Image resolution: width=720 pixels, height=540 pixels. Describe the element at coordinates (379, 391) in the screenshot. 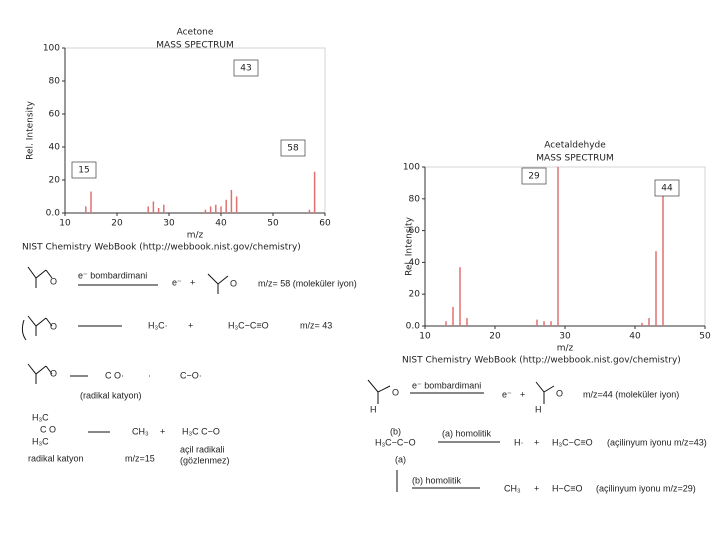

I see `acetaldehyde-structure` at that location.